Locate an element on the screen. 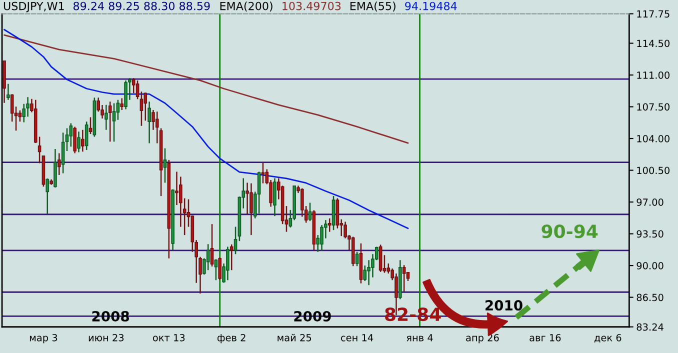  chart-title: USDJPY,W1 is located at coordinates (34, 7).